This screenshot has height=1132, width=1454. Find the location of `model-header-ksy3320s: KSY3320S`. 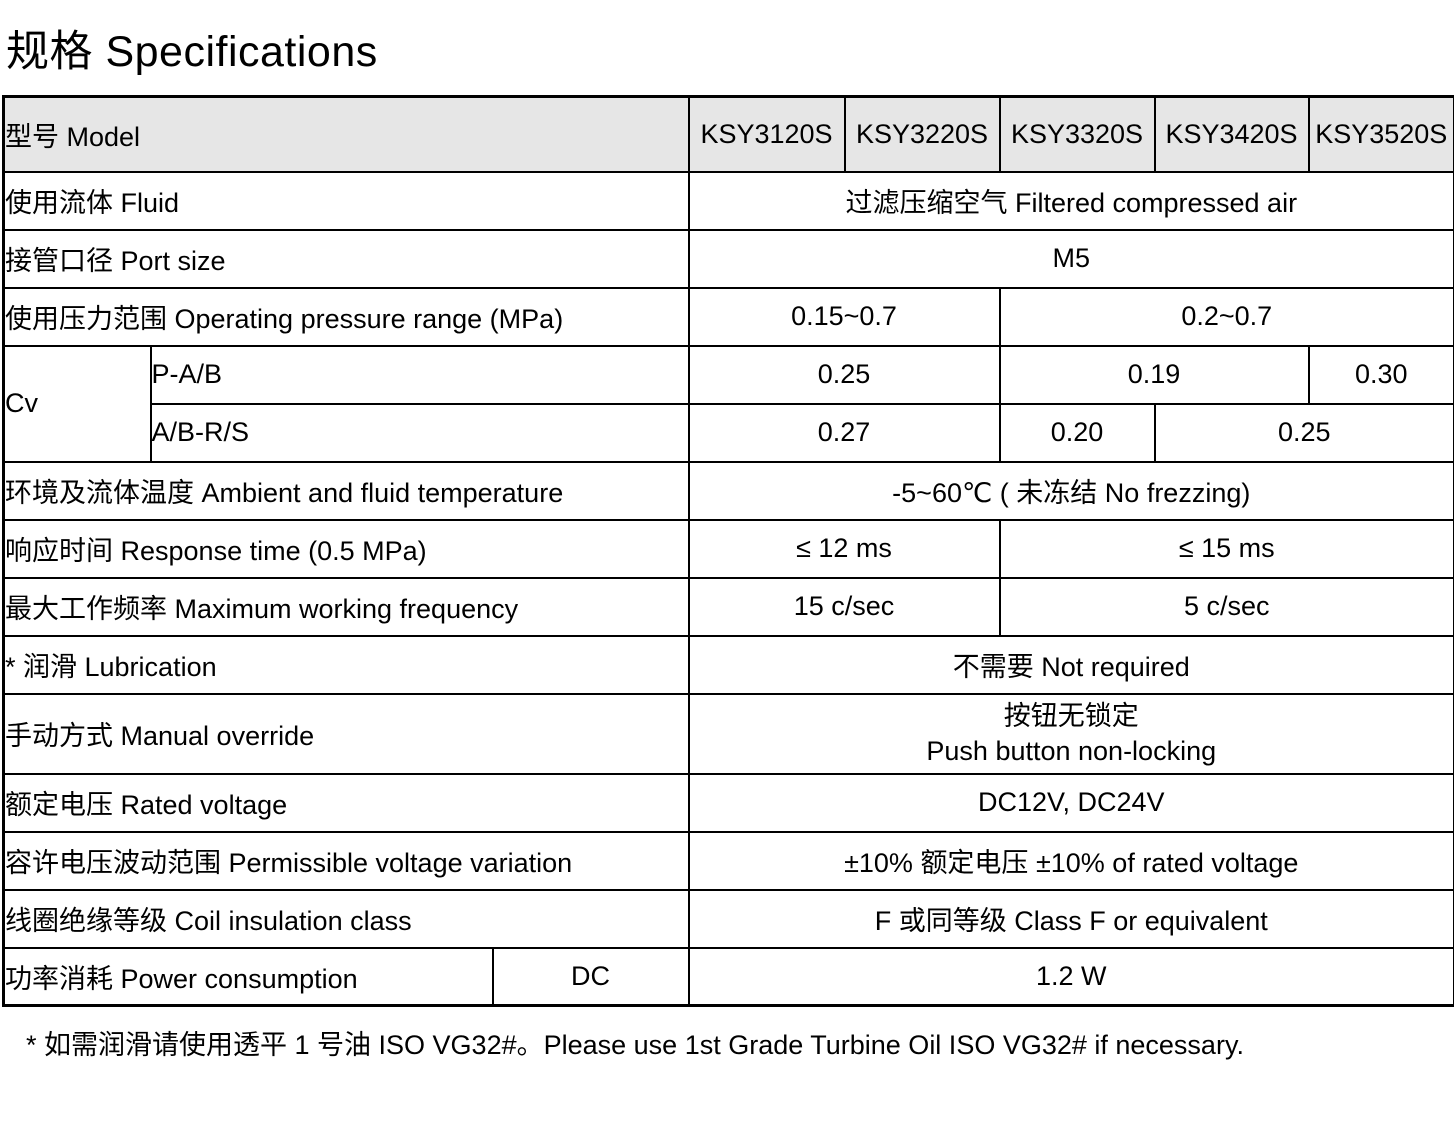

model-header-ksy3320s: KSY3320S is located at coordinates (1077, 134).